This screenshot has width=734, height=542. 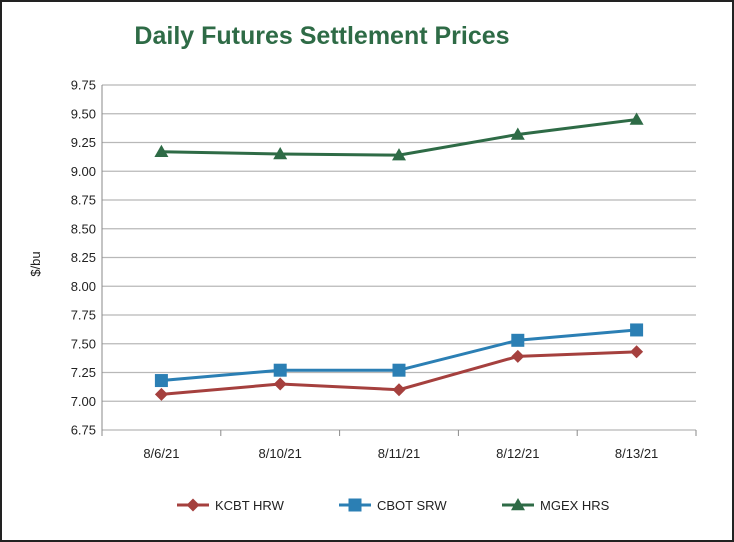 What do you see at coordinates (83, 228) in the screenshot?
I see `y-tick-label: 8.50` at bounding box center [83, 228].